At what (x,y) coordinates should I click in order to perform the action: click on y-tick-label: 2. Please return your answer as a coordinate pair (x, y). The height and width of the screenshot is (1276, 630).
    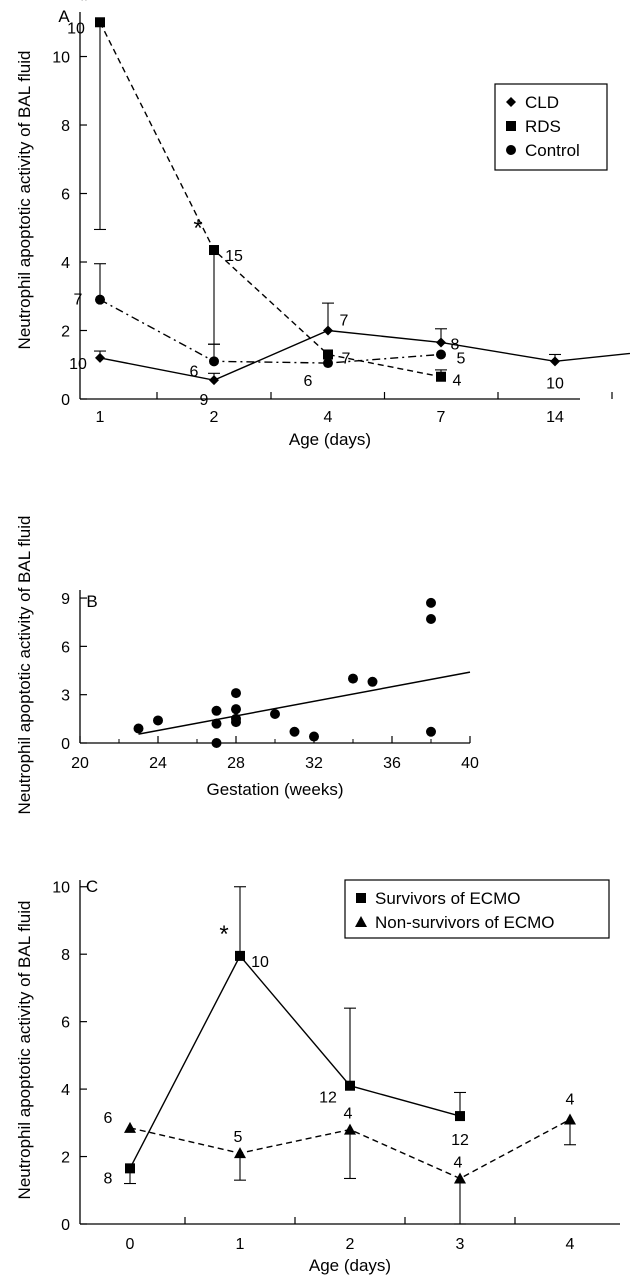
    Looking at the image, I should click on (65, 1158).